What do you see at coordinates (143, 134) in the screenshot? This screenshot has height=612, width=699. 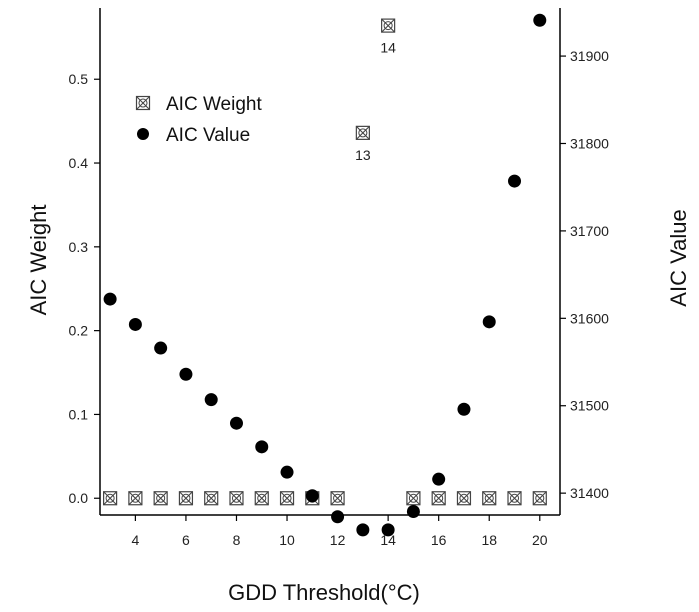 I see `legend-aic-value-marker` at bounding box center [143, 134].